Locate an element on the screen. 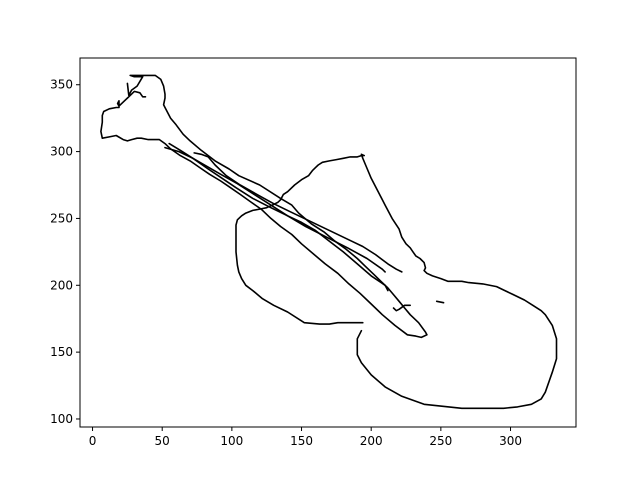 The image size is (640, 480). x-tick-label: 100 is located at coordinates (231, 441).